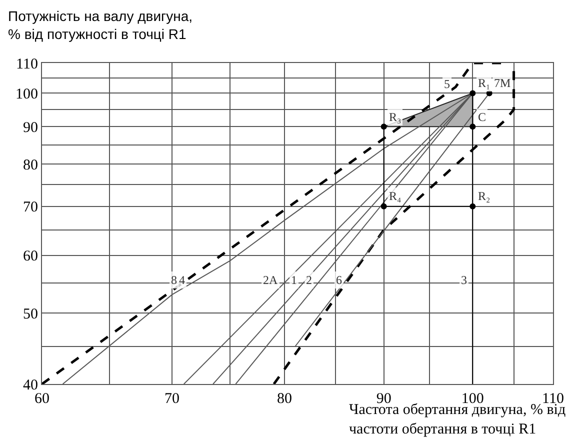  I want to click on annotation: 1, so click(294, 280).